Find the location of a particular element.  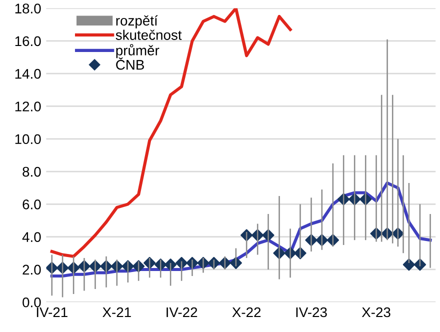

y-tick-label: 16.0 is located at coordinates (28, 41).